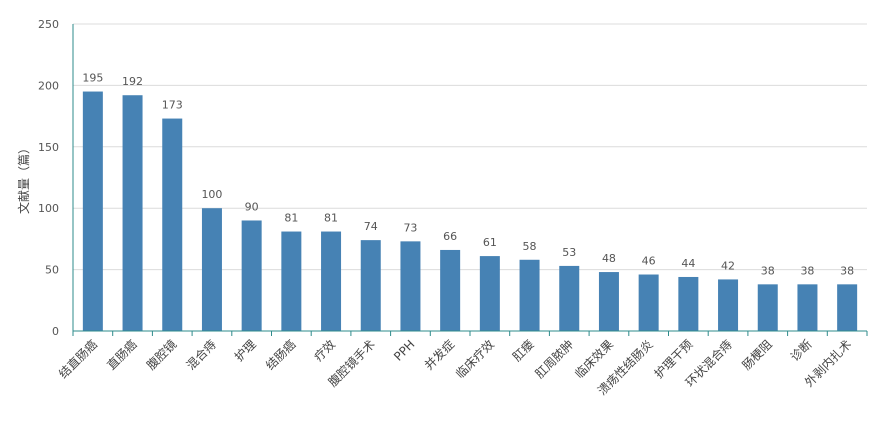  What do you see at coordinates (52, 270) in the screenshot?
I see `y-tick-label: 50` at bounding box center [52, 270].